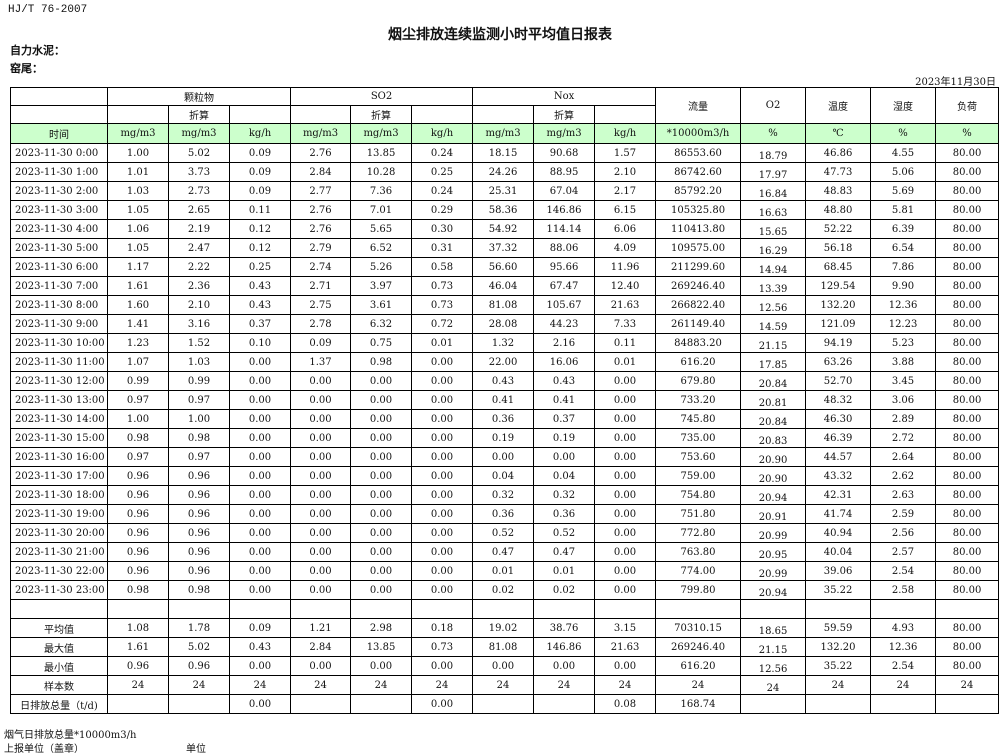 The width and height of the screenshot is (1000, 755). I want to click on value-cell: 0.12, so click(260, 229).